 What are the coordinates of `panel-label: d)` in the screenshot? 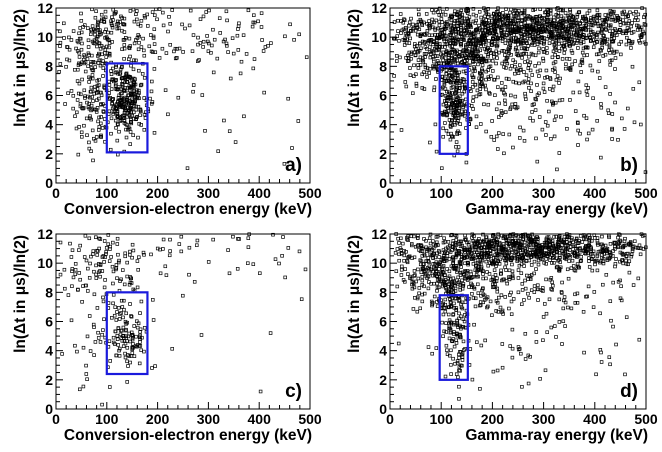 It's located at (629, 391).